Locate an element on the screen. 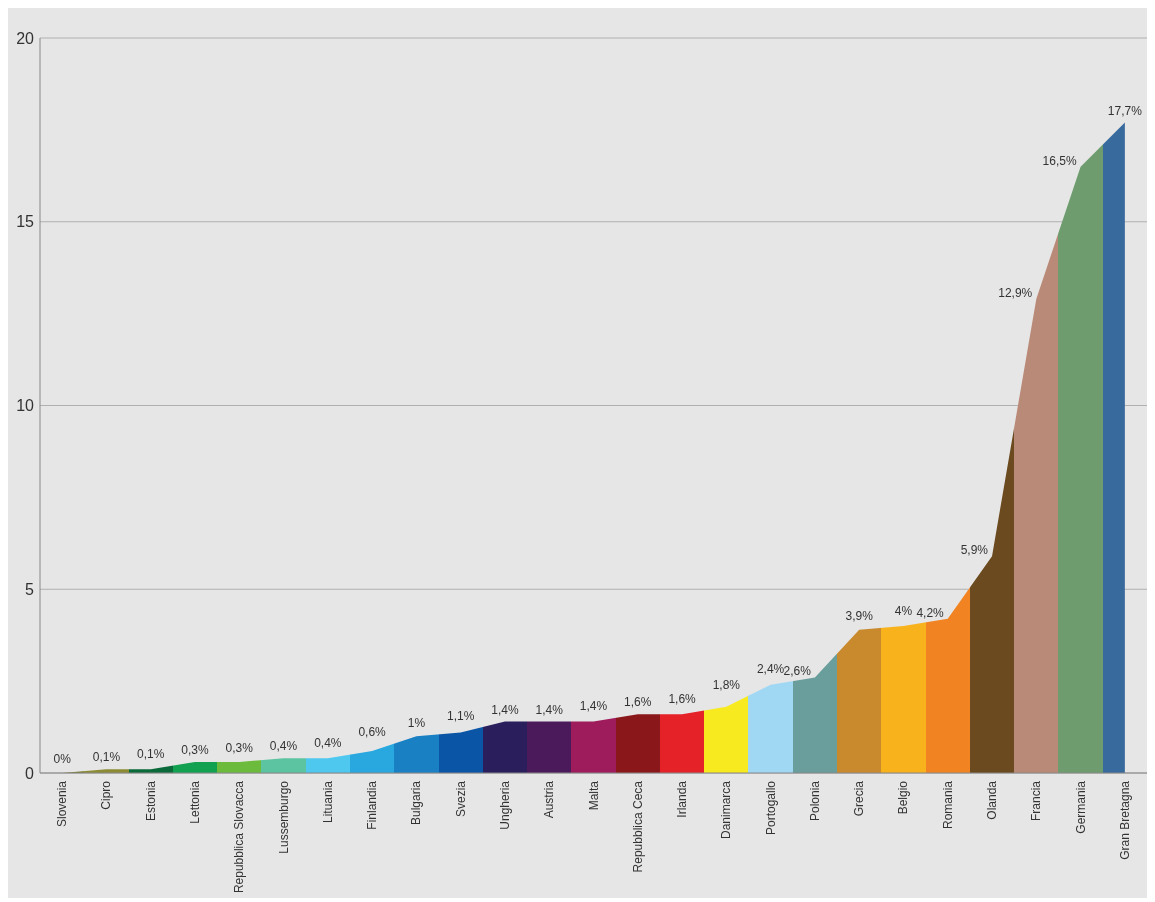 The image size is (1155, 902). x-tick-label: Cipro is located at coordinates (106, 795).